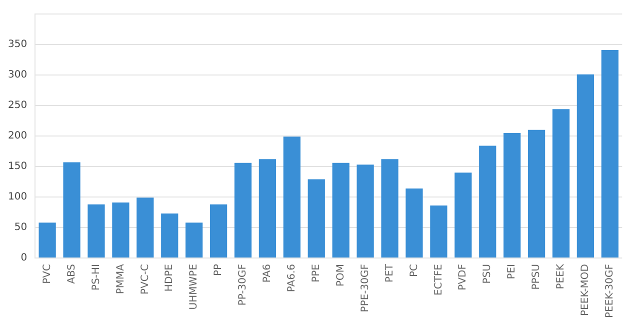 The height and width of the screenshot is (324, 628). I want to click on y-tick-label: 0, so click(24, 258).